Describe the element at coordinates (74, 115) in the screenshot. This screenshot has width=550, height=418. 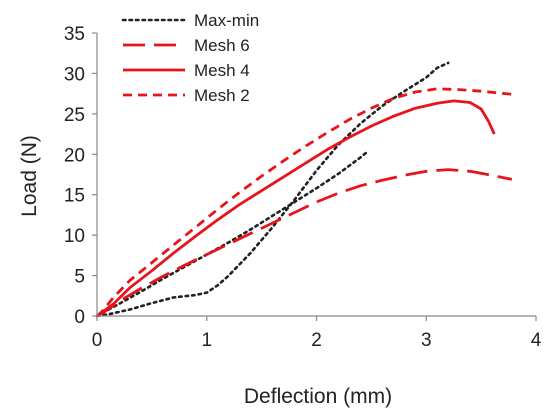
I see `y-tick-label: 25` at that location.